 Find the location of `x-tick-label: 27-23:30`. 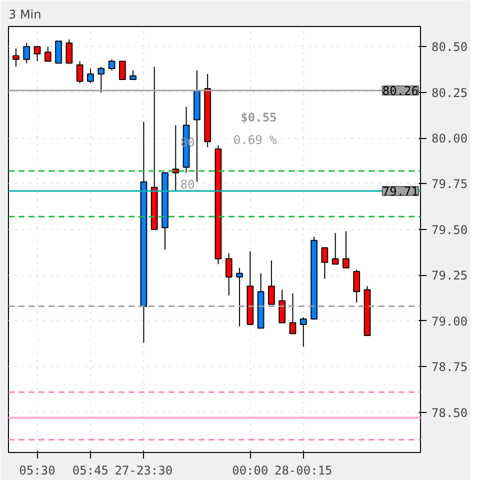

x-tick-label: 27-23:30 is located at coordinates (143, 471).